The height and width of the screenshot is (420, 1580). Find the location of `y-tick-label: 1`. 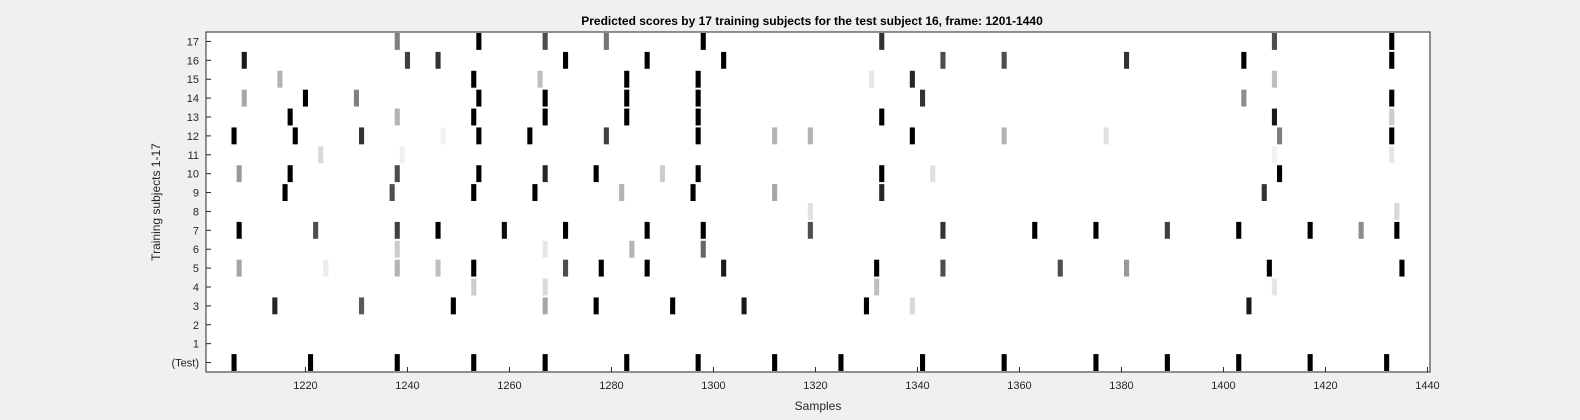

y-tick-label: 1 is located at coordinates (196, 345).